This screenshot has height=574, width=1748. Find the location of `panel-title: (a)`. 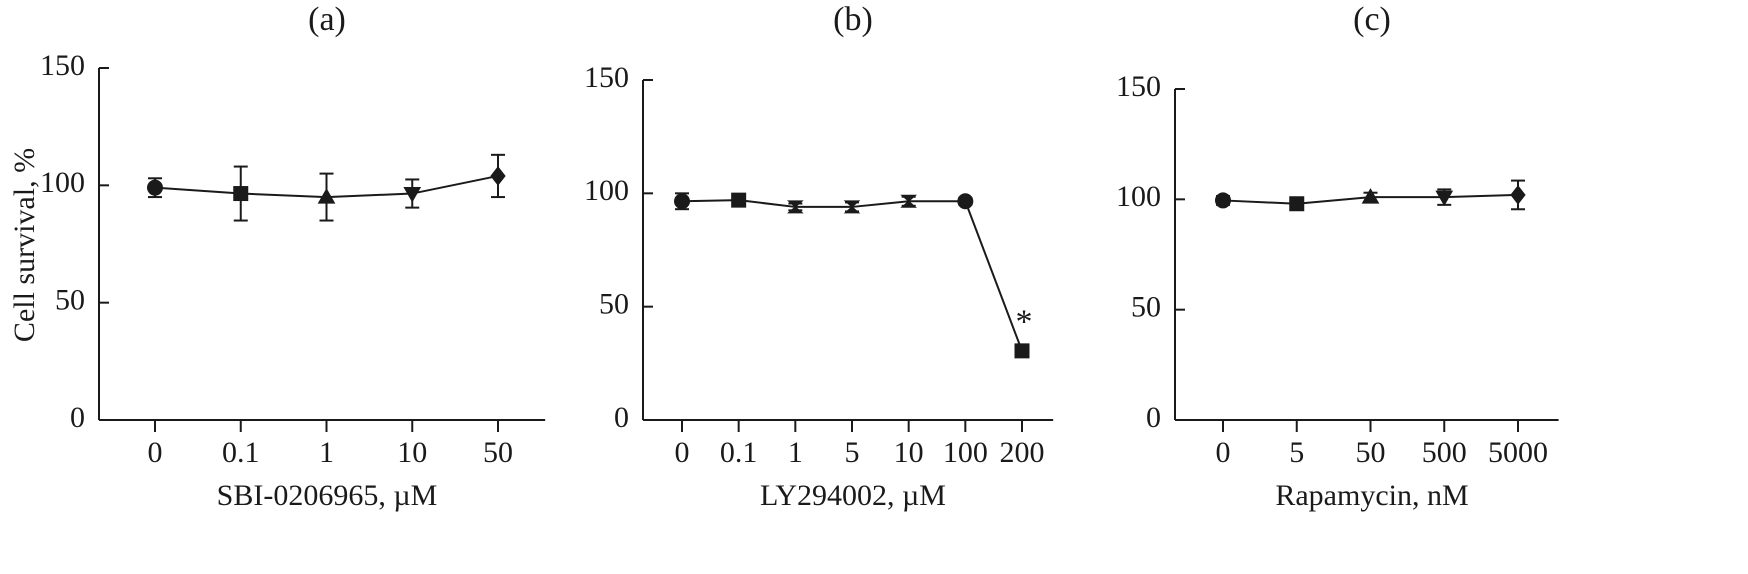

panel-title: (a) is located at coordinates (327, 19).